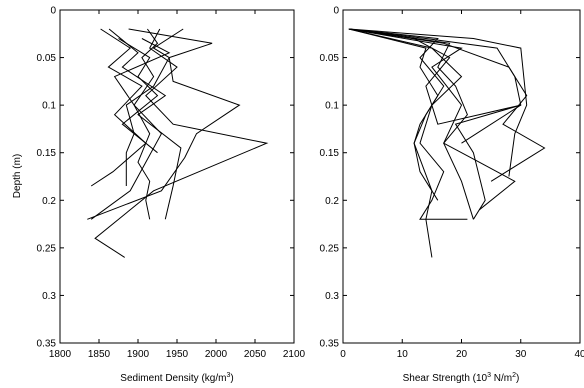  What do you see at coordinates (330, 344) in the screenshot?
I see `shear-y-tick-label: 0.35` at bounding box center [330, 344].